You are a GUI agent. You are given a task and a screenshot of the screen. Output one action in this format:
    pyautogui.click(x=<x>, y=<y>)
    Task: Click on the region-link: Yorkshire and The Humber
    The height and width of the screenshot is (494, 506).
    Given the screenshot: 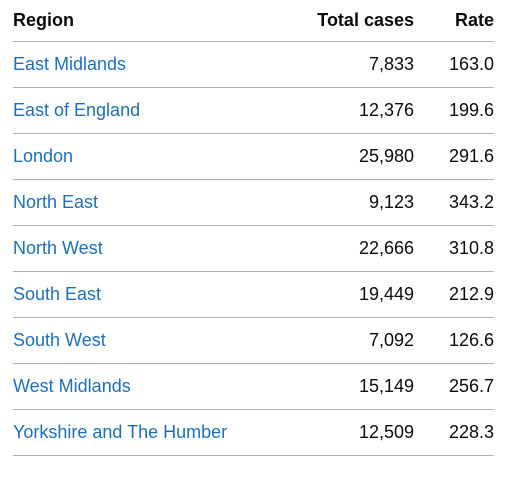 What is the action you would take?
    pyautogui.click(x=120, y=432)
    